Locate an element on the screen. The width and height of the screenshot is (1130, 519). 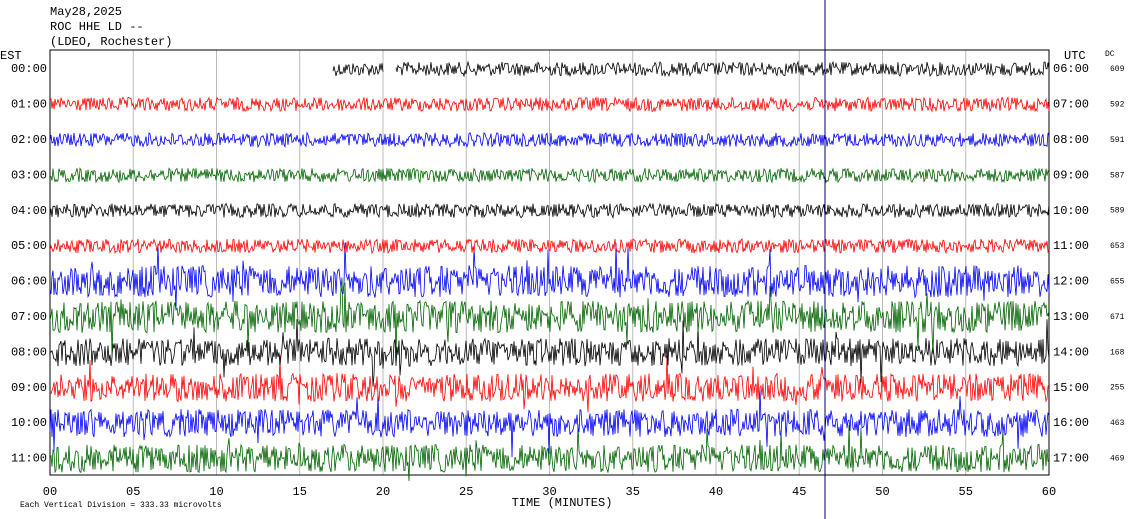
x-tick-label: 20 is located at coordinates (383, 492).